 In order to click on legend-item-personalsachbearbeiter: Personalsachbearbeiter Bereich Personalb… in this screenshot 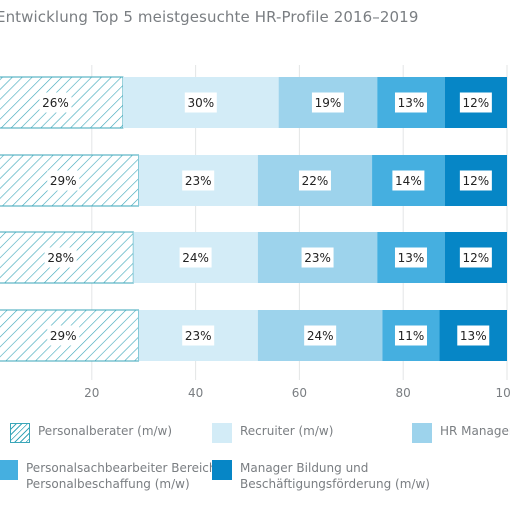, I will do `click(108, 476)`.